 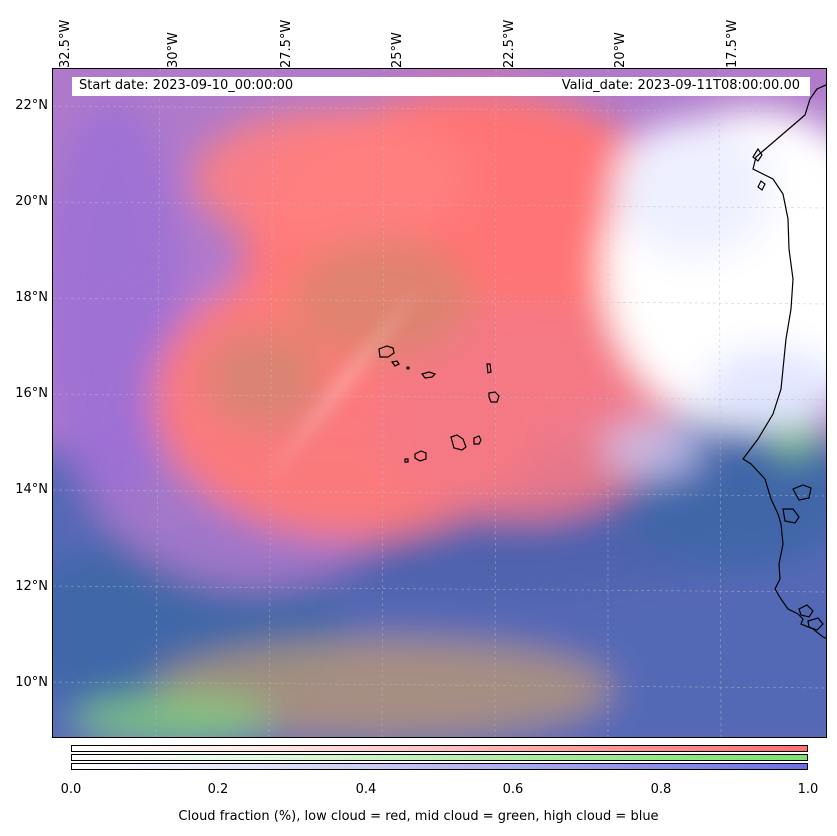 I want to click on colorbar-tick: 0.0, so click(x=71, y=789).